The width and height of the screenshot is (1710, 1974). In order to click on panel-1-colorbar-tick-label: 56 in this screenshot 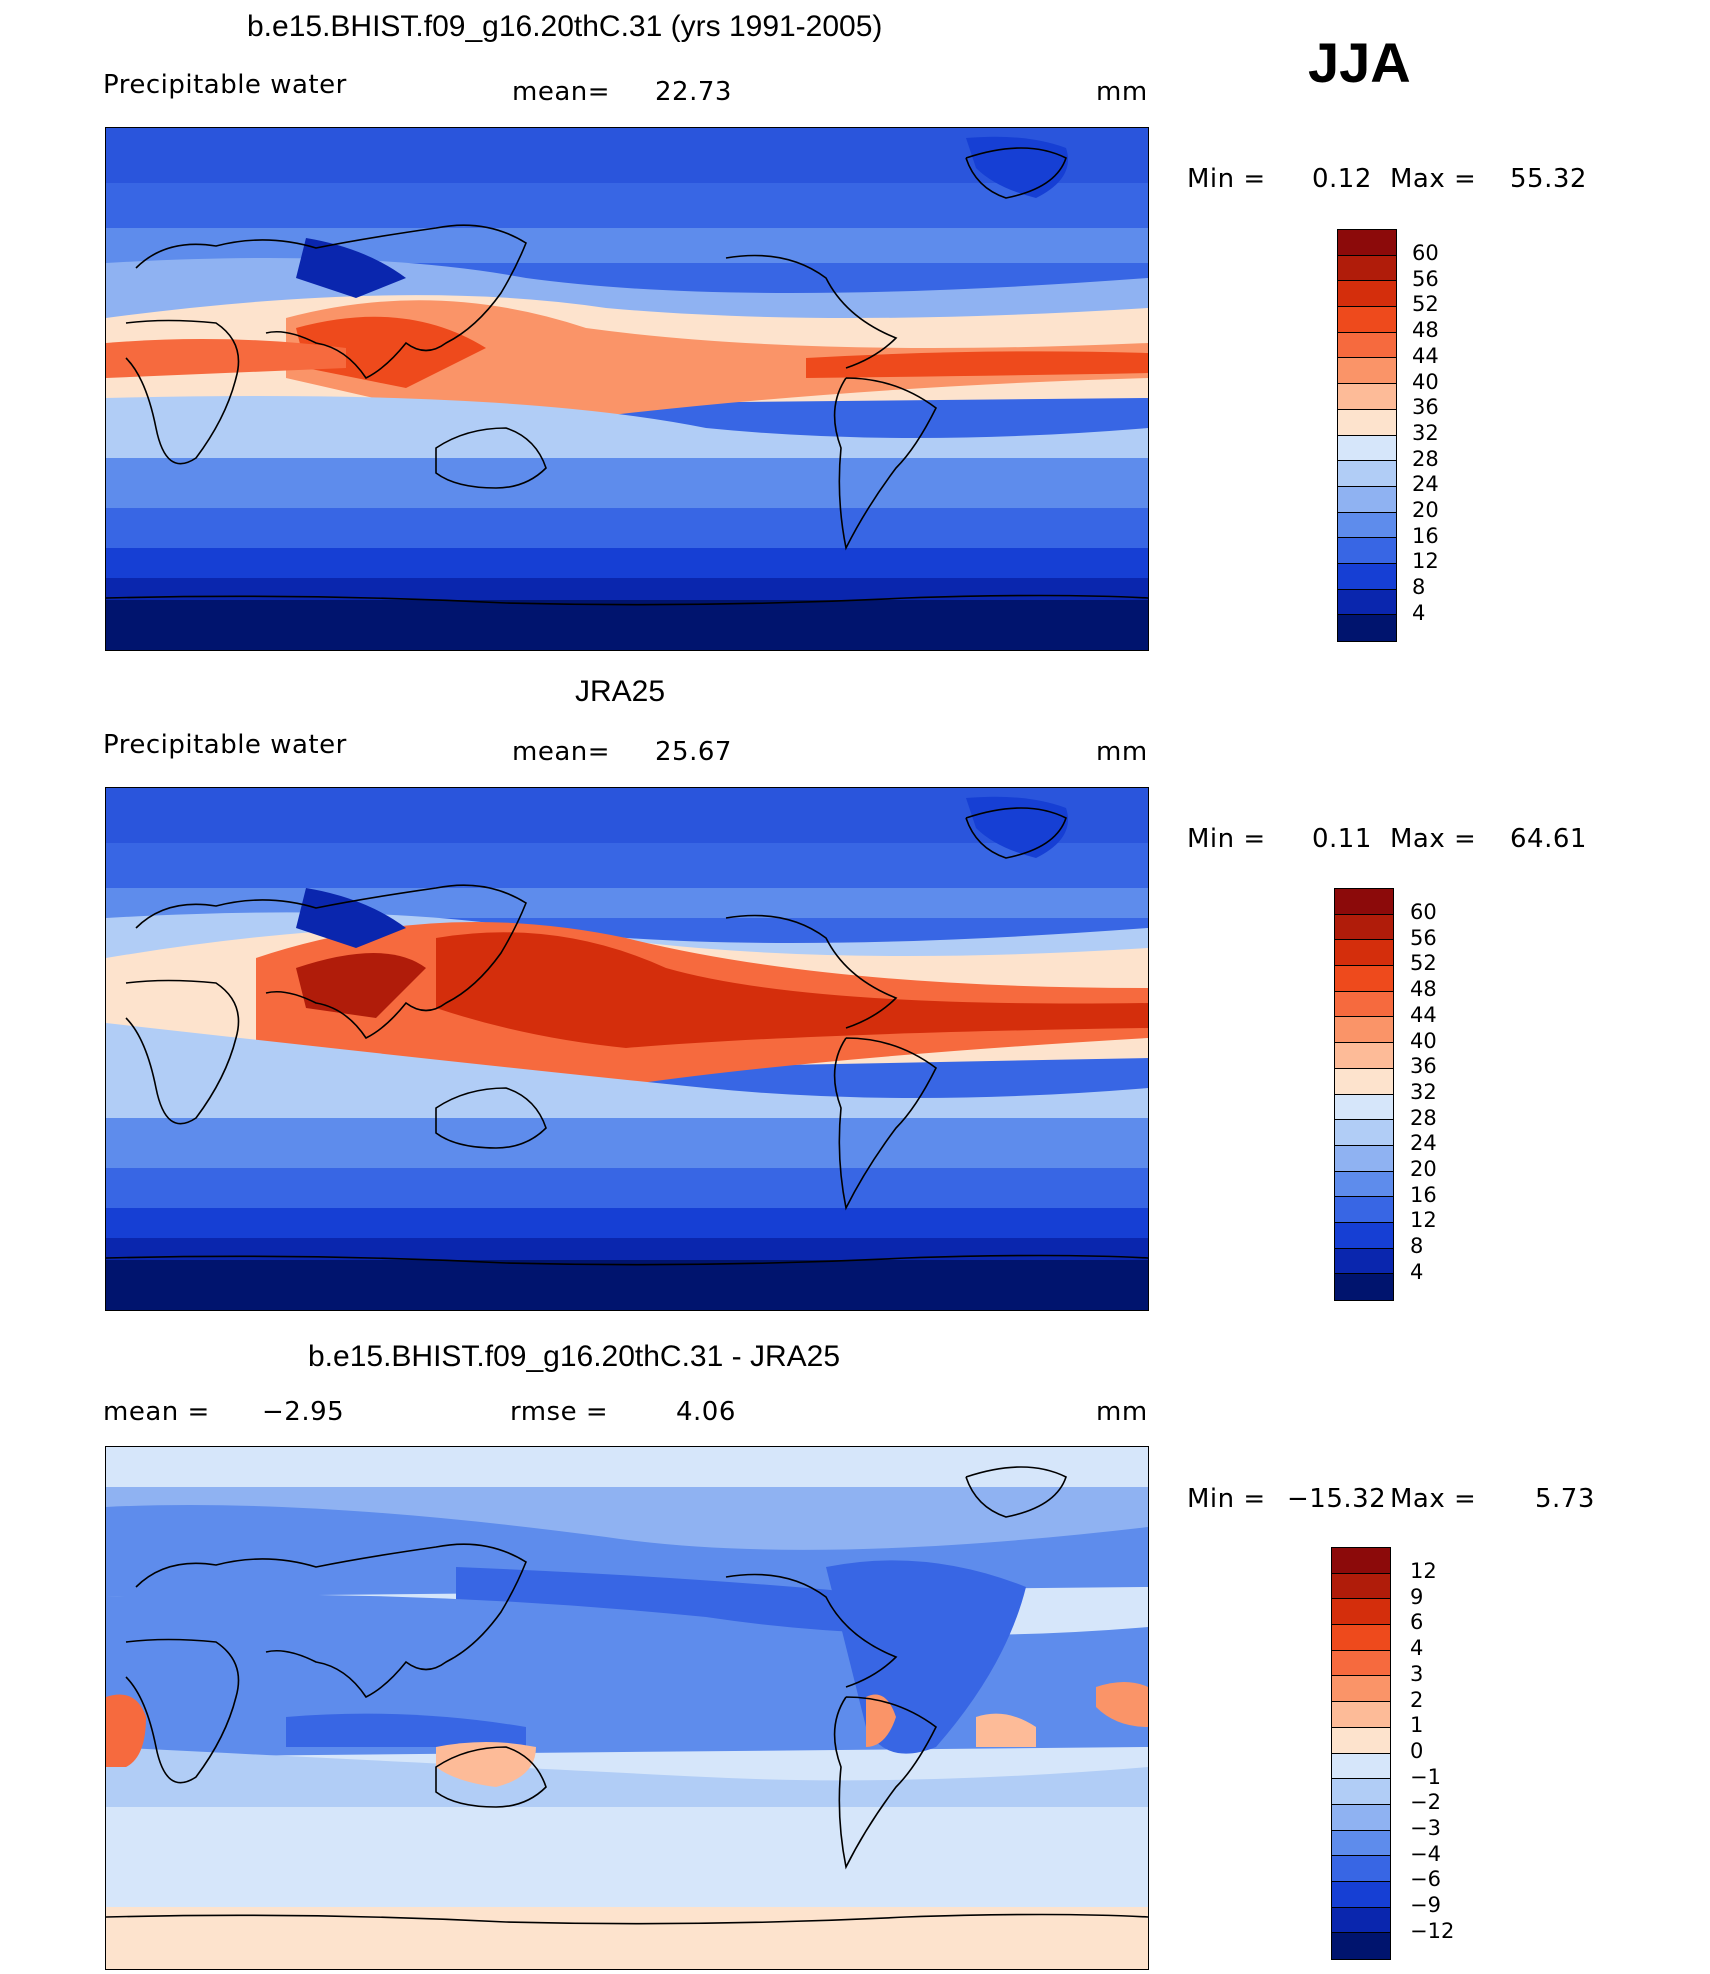, I will do `click(1425, 278)`.